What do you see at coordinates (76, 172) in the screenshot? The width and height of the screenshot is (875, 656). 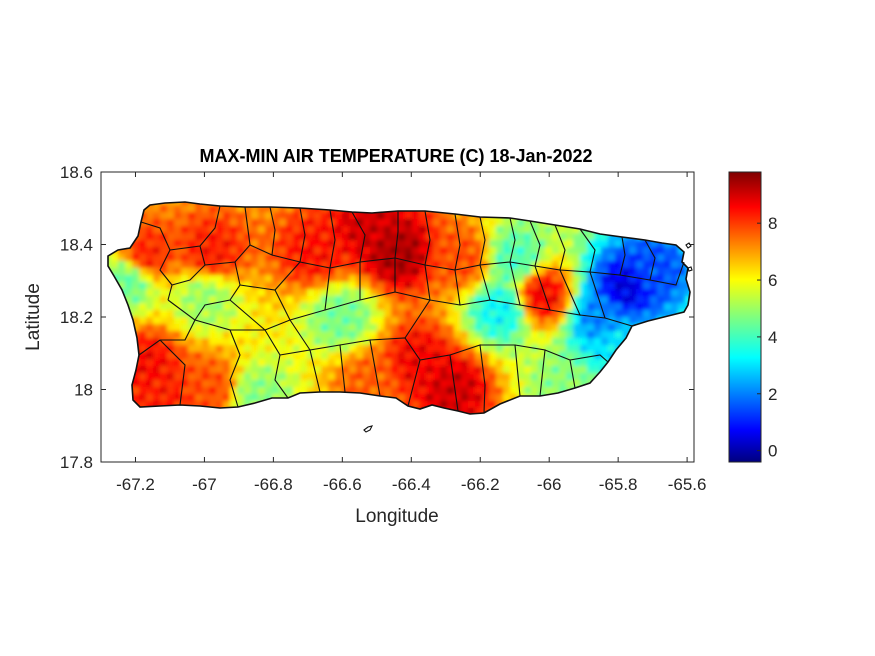 I see `y-tick-label: 18.6` at bounding box center [76, 172].